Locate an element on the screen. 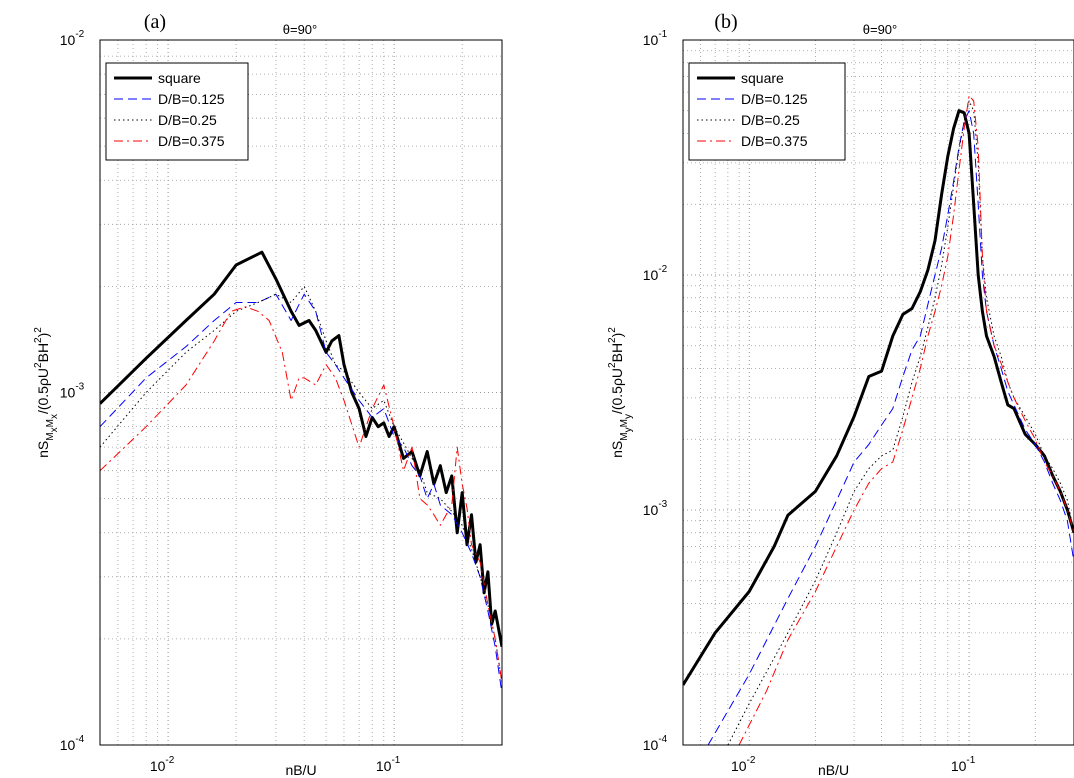  panel-label: (b) is located at coordinates (725, 22).